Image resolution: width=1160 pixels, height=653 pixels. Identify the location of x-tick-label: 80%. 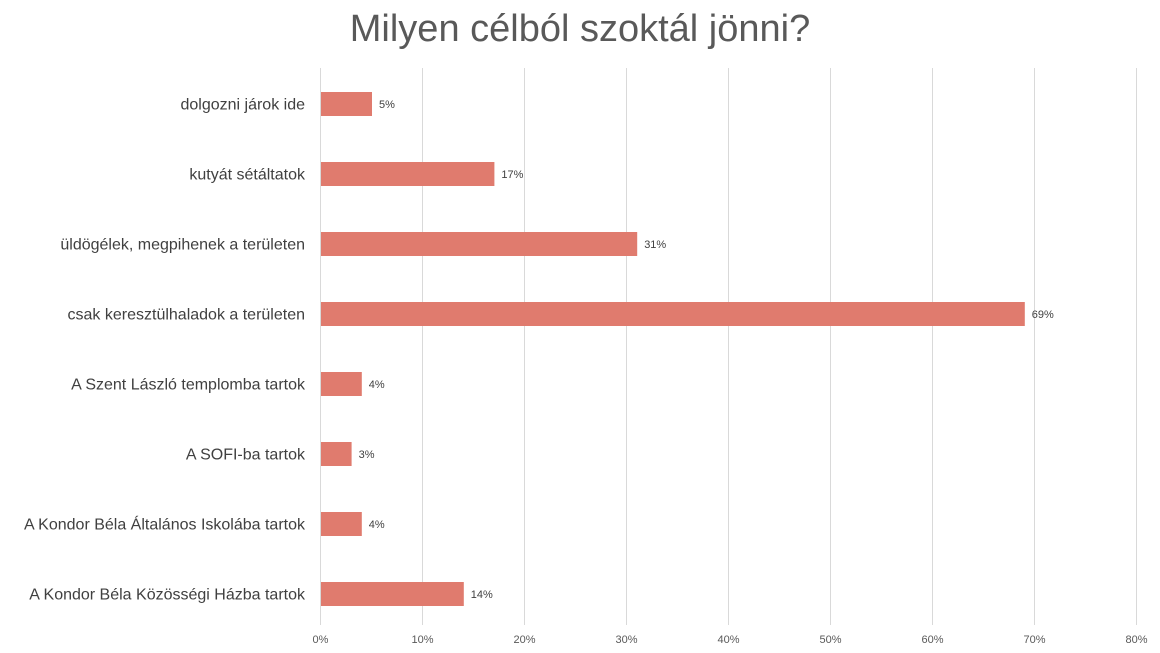
(1136, 640).